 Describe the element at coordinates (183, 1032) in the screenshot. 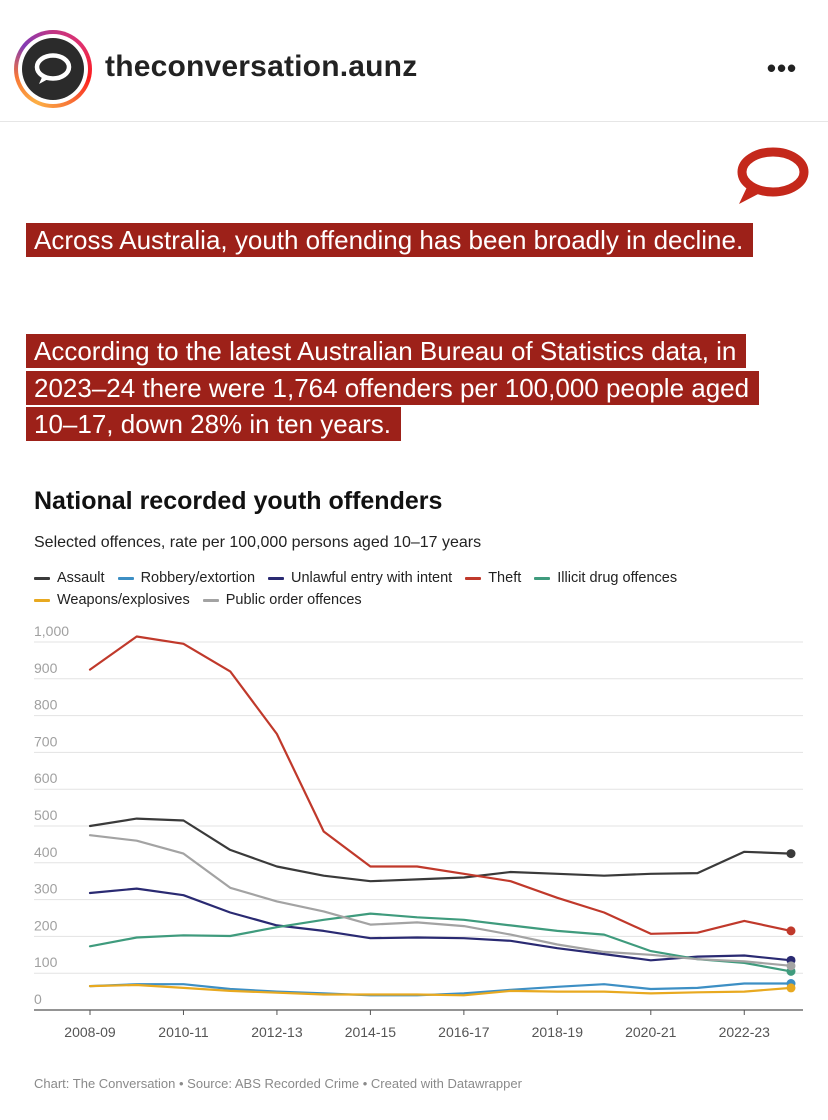

I see `x-tick-label: 2010-11` at that location.